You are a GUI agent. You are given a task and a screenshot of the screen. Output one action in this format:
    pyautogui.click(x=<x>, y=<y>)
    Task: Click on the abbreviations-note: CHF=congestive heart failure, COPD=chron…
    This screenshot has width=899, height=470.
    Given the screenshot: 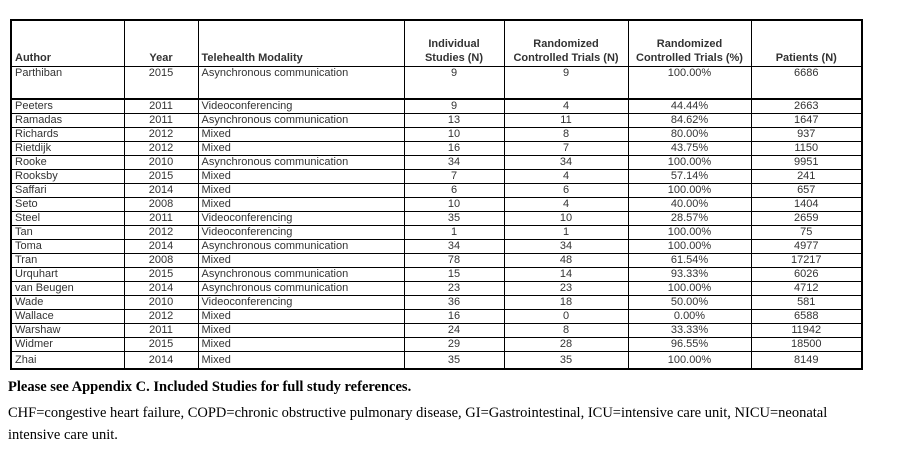 What is the action you would take?
    pyautogui.click(x=418, y=424)
    